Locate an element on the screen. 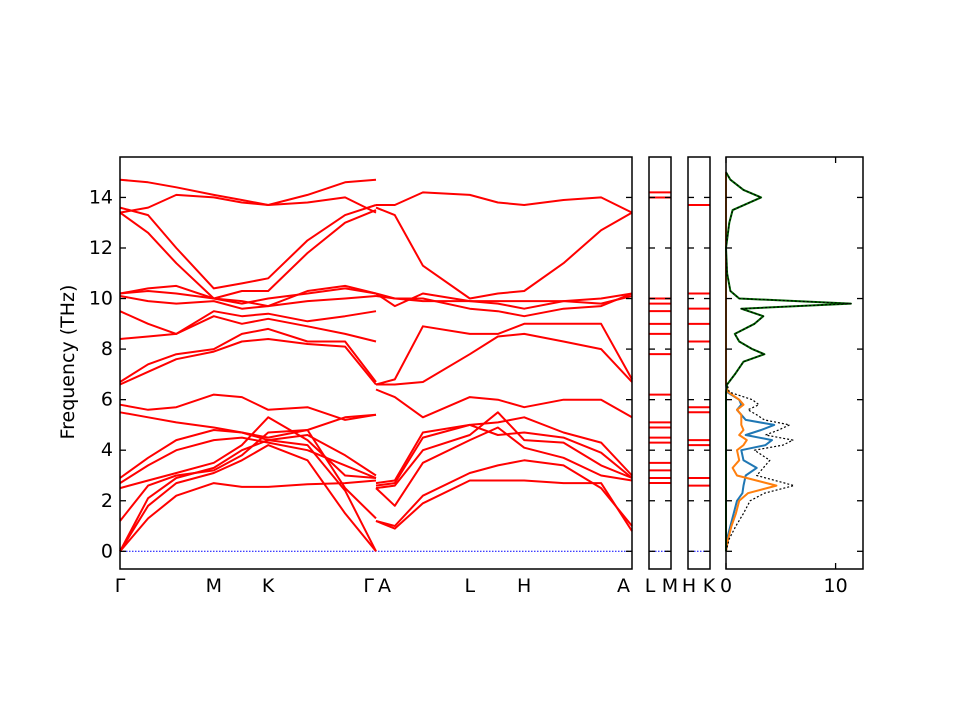  dos-x-tick-label: 0 is located at coordinates (726, 586).